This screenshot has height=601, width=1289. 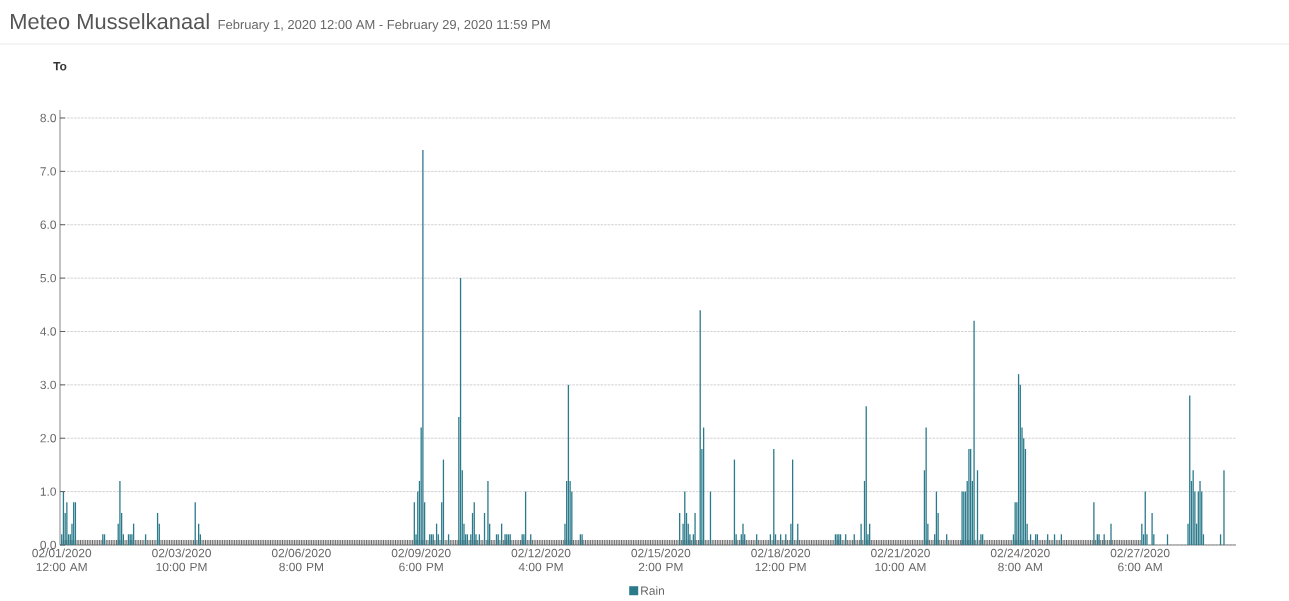 What do you see at coordinates (652, 590) in the screenshot?
I see `legend-label: Rain` at bounding box center [652, 590].